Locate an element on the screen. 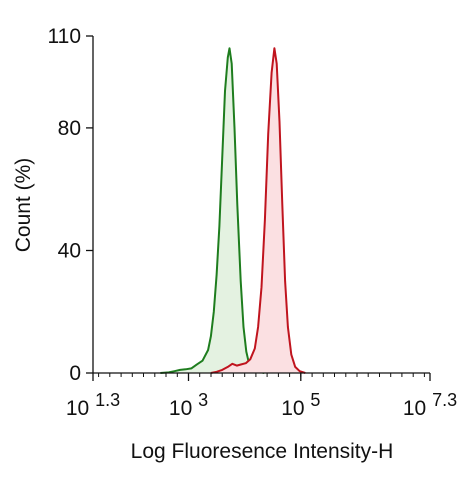 This screenshot has height=479, width=476. x-tick-exponent: 1.3 is located at coordinates (107, 400).